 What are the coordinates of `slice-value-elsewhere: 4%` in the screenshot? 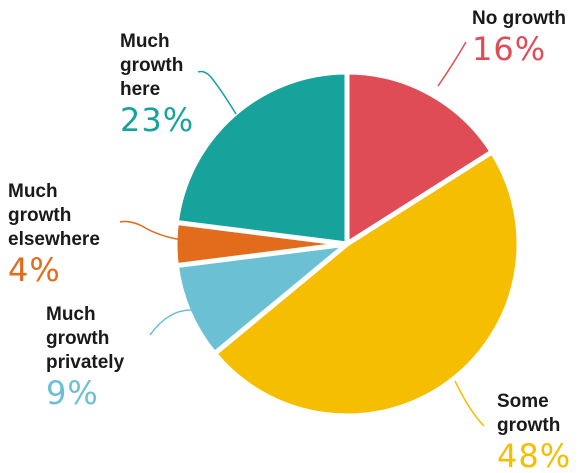 It's located at (34, 270).